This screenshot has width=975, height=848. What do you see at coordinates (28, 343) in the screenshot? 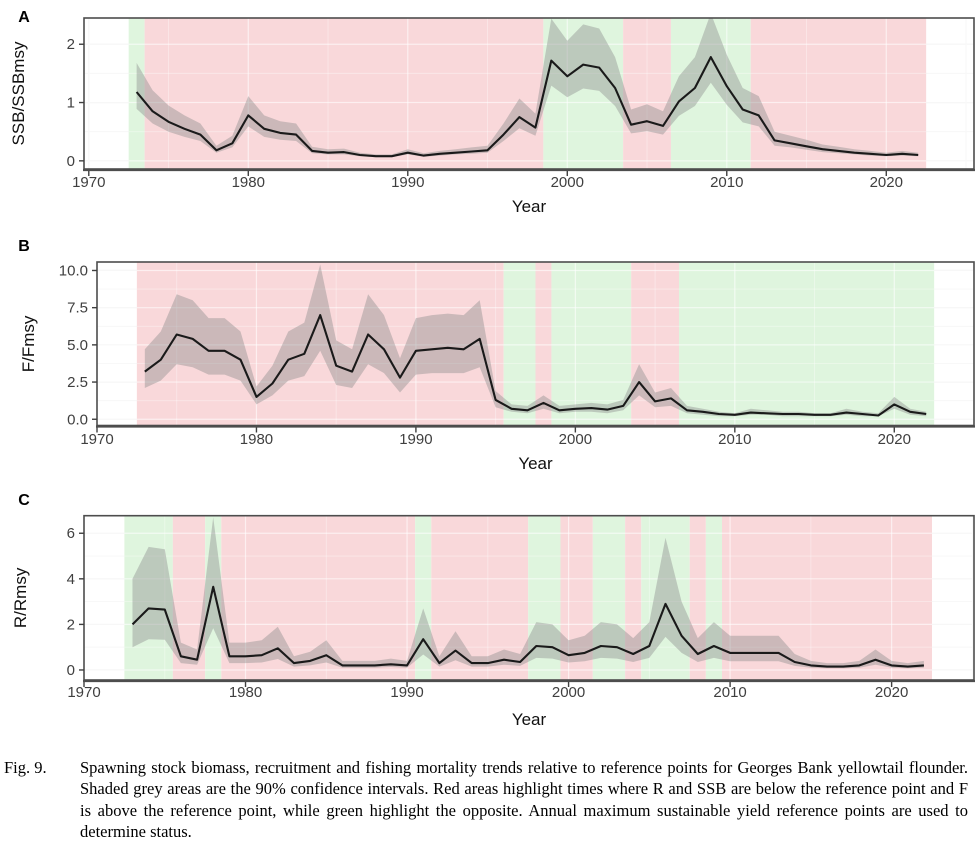
I see `panel-b-y-axis-title: F/Fmsy` at bounding box center [28, 343].